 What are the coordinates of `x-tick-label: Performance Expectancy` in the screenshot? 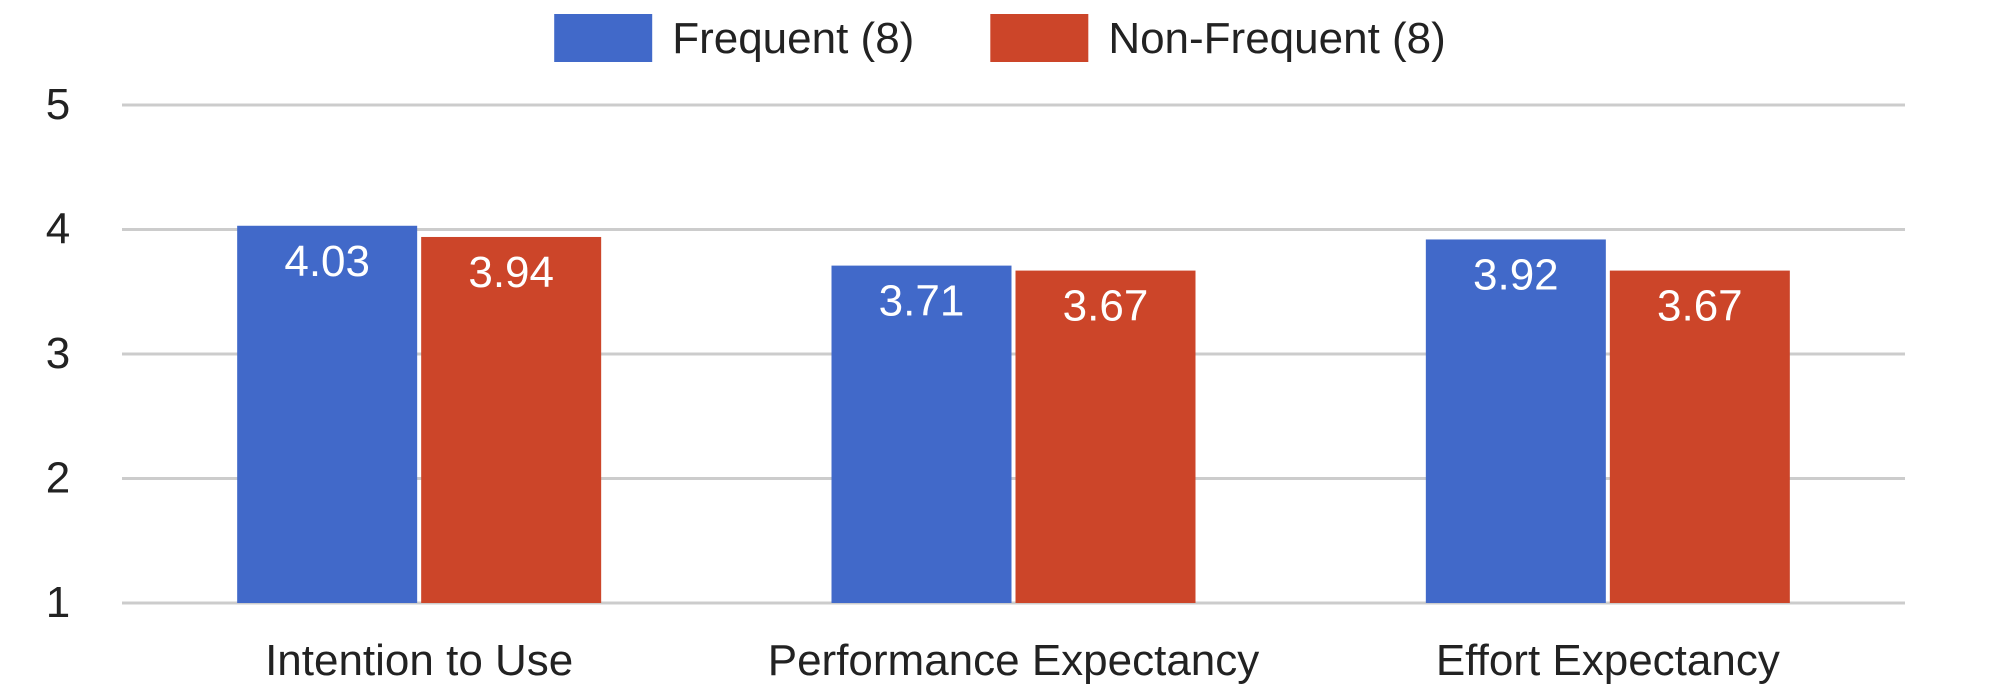 It's located at (1014, 660).